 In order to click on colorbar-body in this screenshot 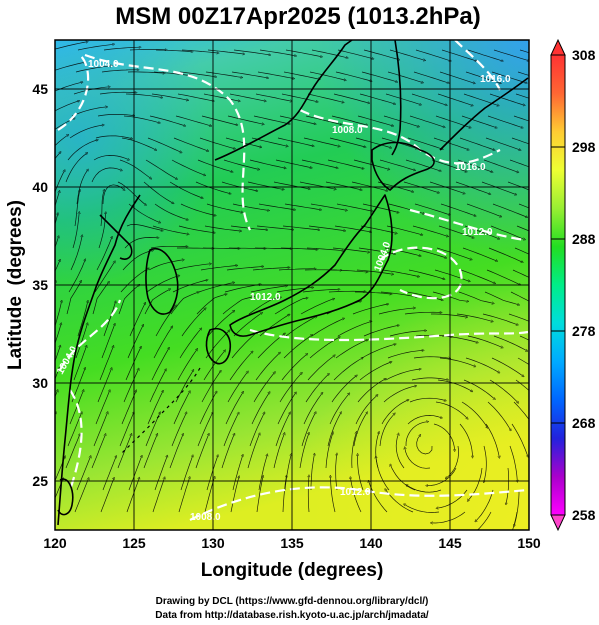, I will do `click(558, 285)`.